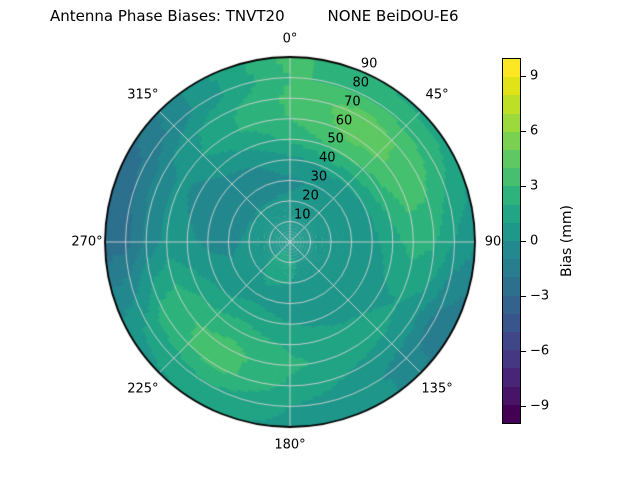 The height and width of the screenshot is (480, 640). What do you see at coordinates (302, 215) in the screenshot?
I see `radial-tick-label-10: 10` at bounding box center [302, 215].